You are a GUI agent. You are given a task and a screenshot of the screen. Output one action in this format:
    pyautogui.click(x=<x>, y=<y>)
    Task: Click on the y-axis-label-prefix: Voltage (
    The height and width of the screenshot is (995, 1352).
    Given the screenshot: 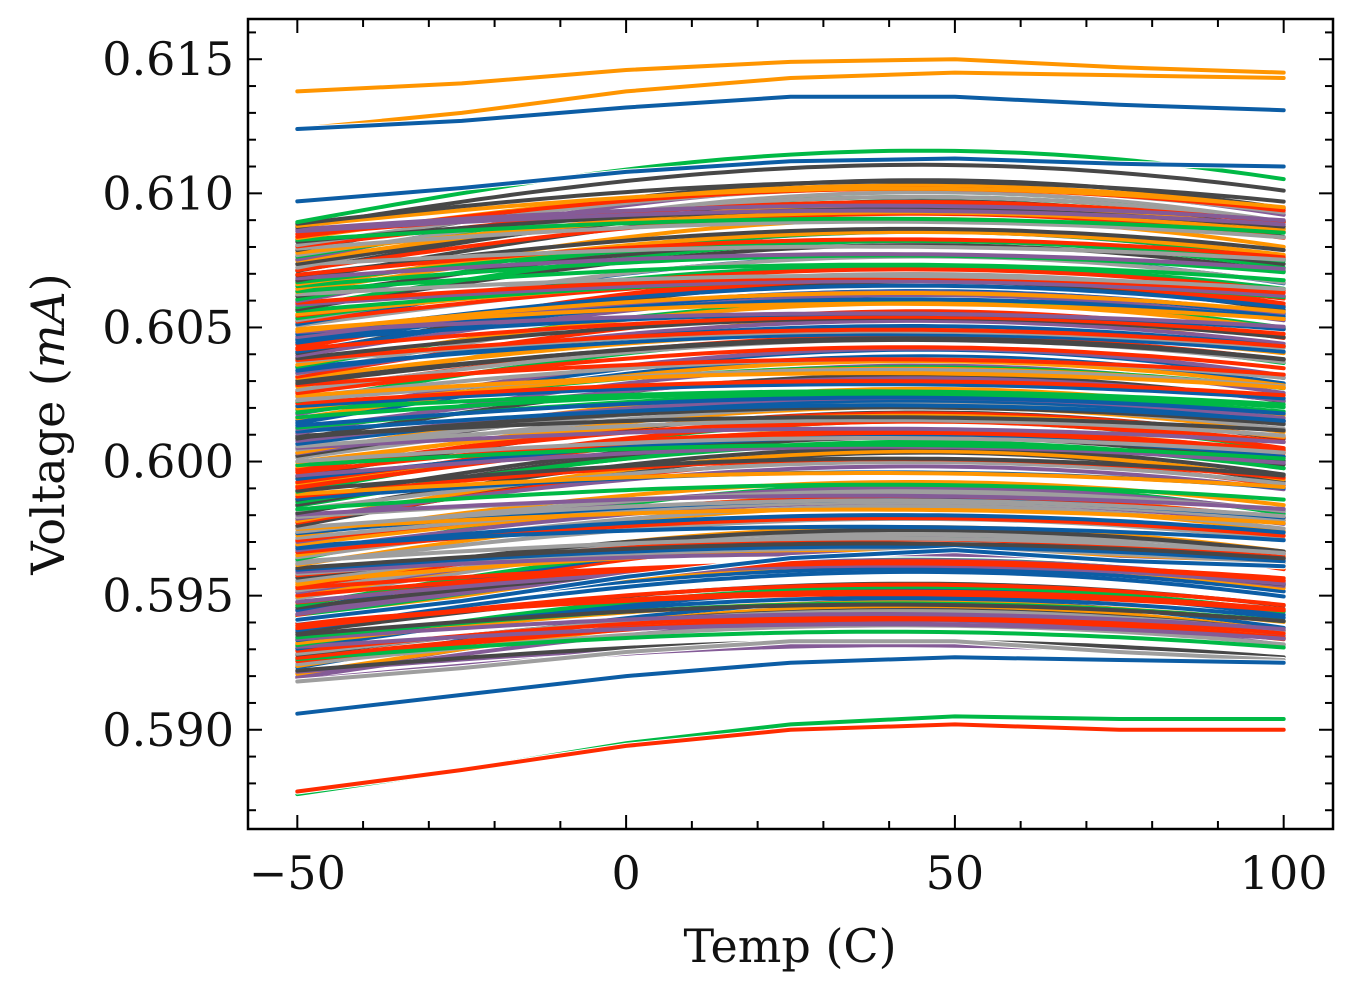 What is the action you would take?
    pyautogui.click(x=48, y=472)
    